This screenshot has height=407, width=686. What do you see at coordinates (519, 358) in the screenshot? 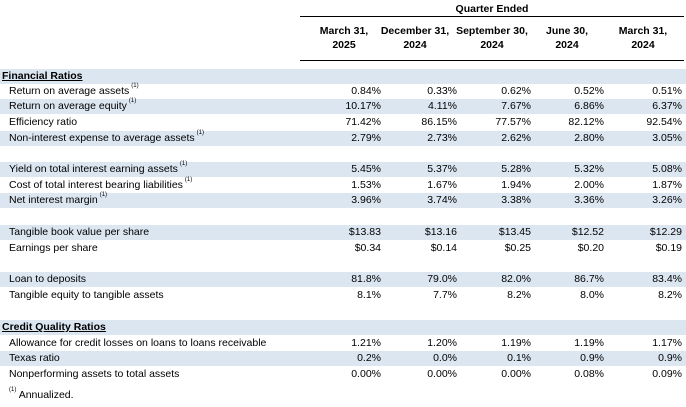
I see `table-cell: 0.1%` at bounding box center [519, 358].